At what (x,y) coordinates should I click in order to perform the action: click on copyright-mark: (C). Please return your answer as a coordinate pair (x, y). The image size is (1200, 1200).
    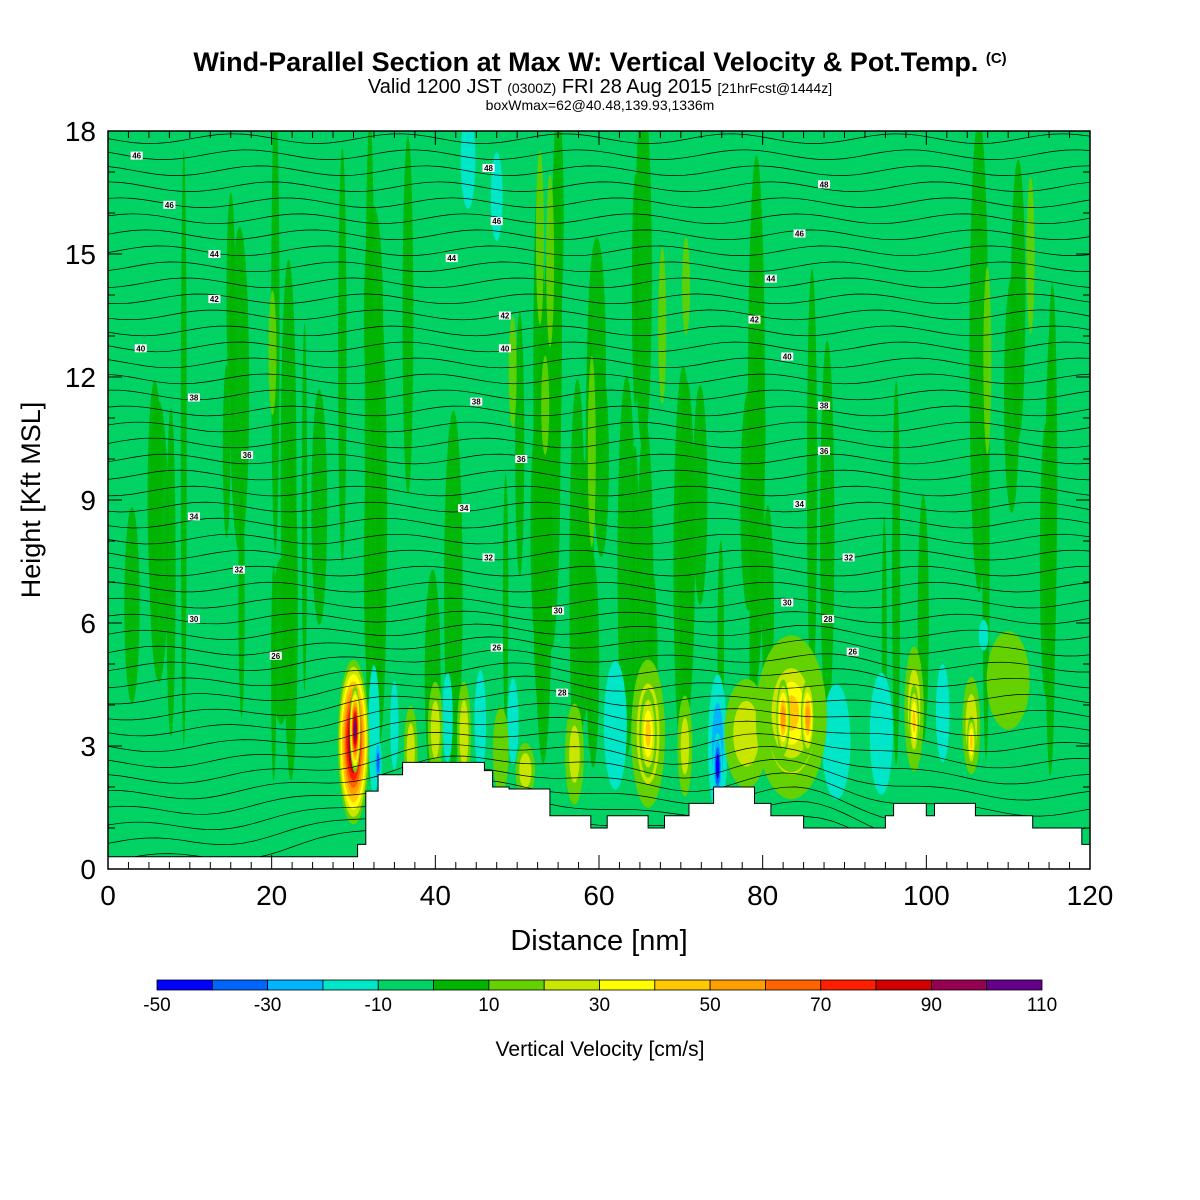
    Looking at the image, I should click on (996, 58).